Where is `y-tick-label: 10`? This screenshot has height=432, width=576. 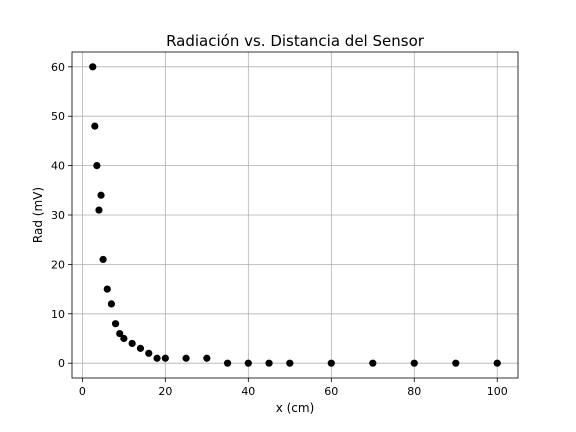
y-tick-label: 10 is located at coordinates (58, 314).